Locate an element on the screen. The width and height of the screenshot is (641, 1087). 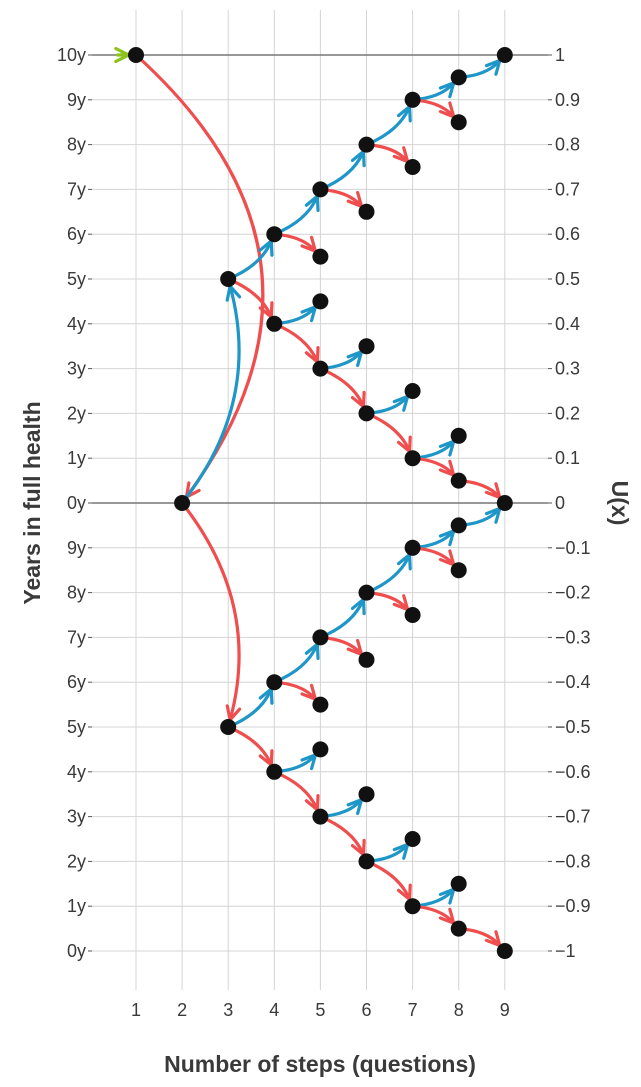
right-tick-label-7: 0.3 is located at coordinates (567, 369).